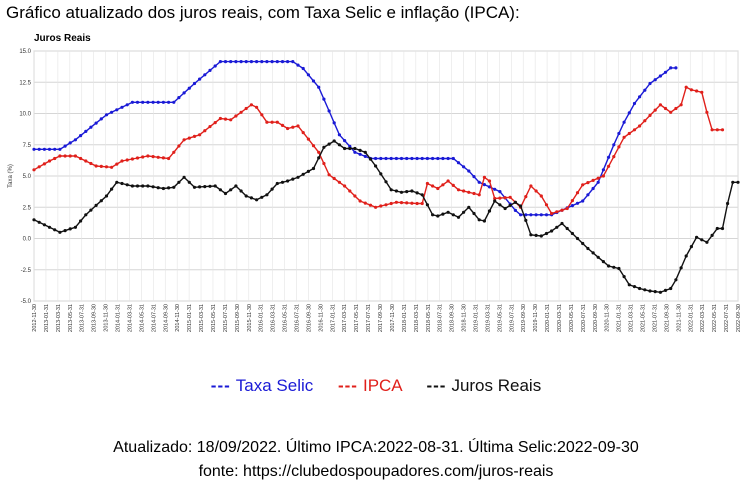  Describe the element at coordinates (483, 385) in the screenshot. I see `legend-item-juros-reais: --- Juros Reais` at that location.